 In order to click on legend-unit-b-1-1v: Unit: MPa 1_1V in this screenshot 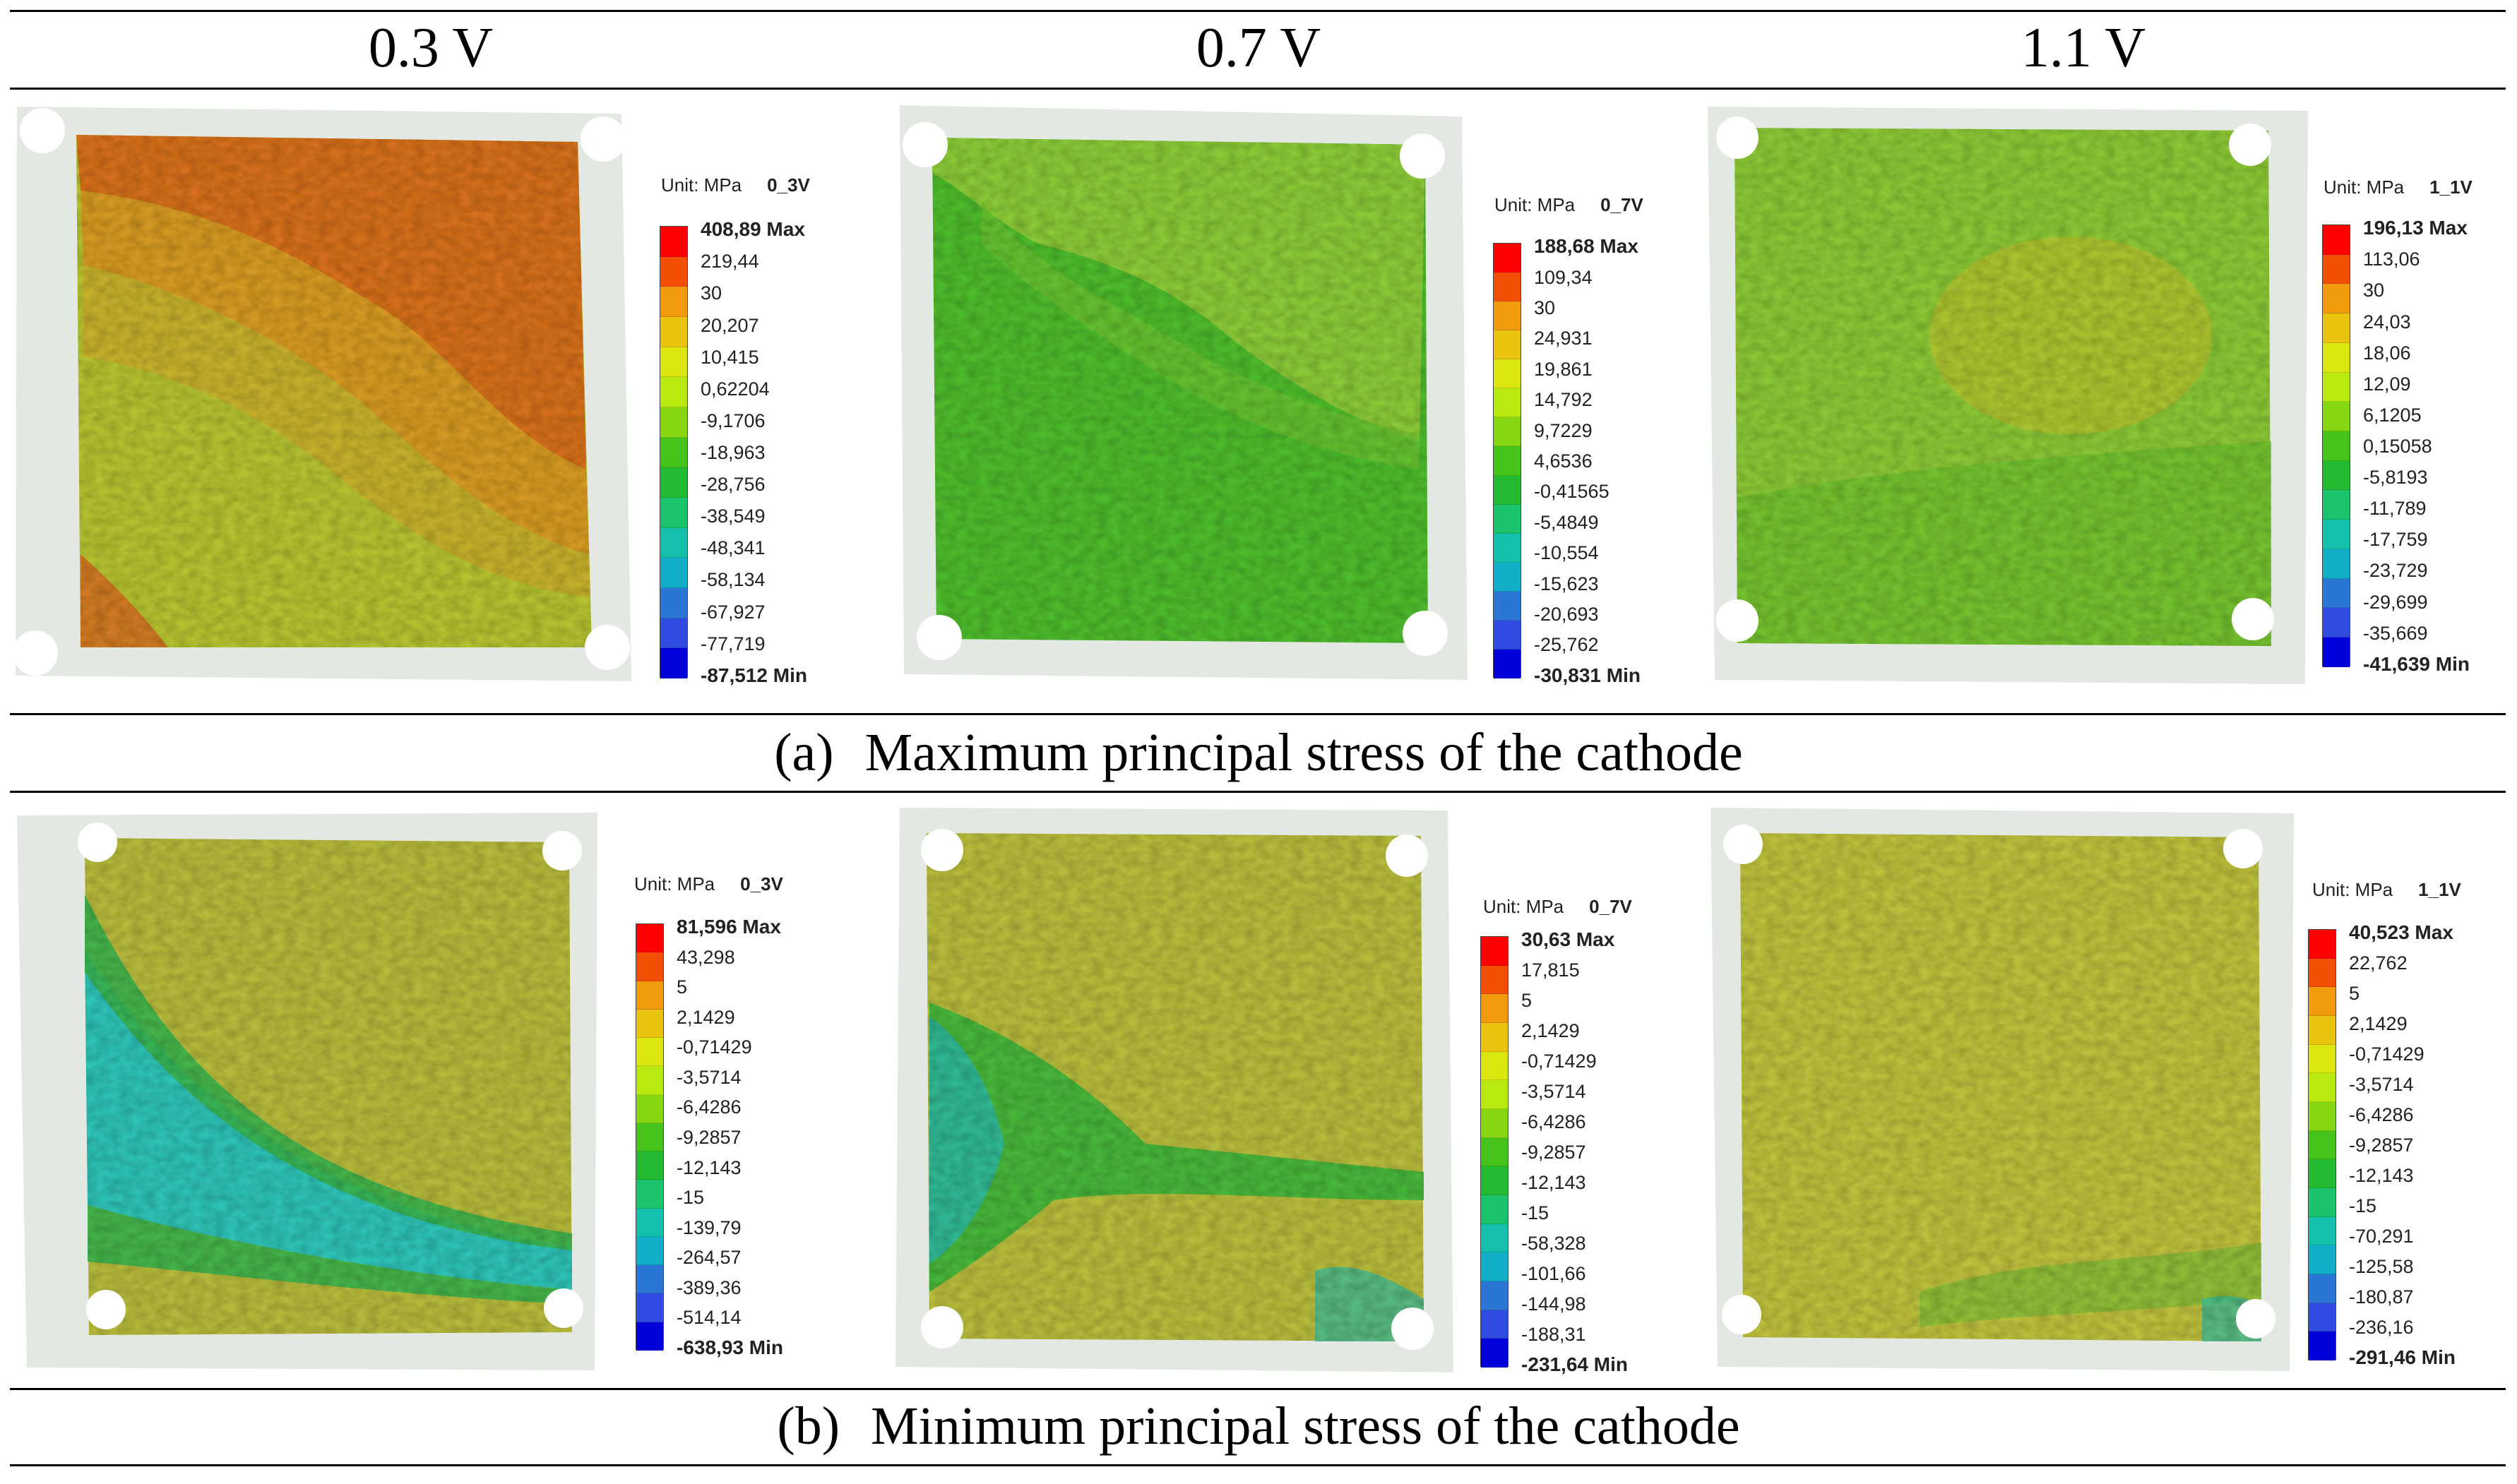, I will do `click(2386, 890)`.